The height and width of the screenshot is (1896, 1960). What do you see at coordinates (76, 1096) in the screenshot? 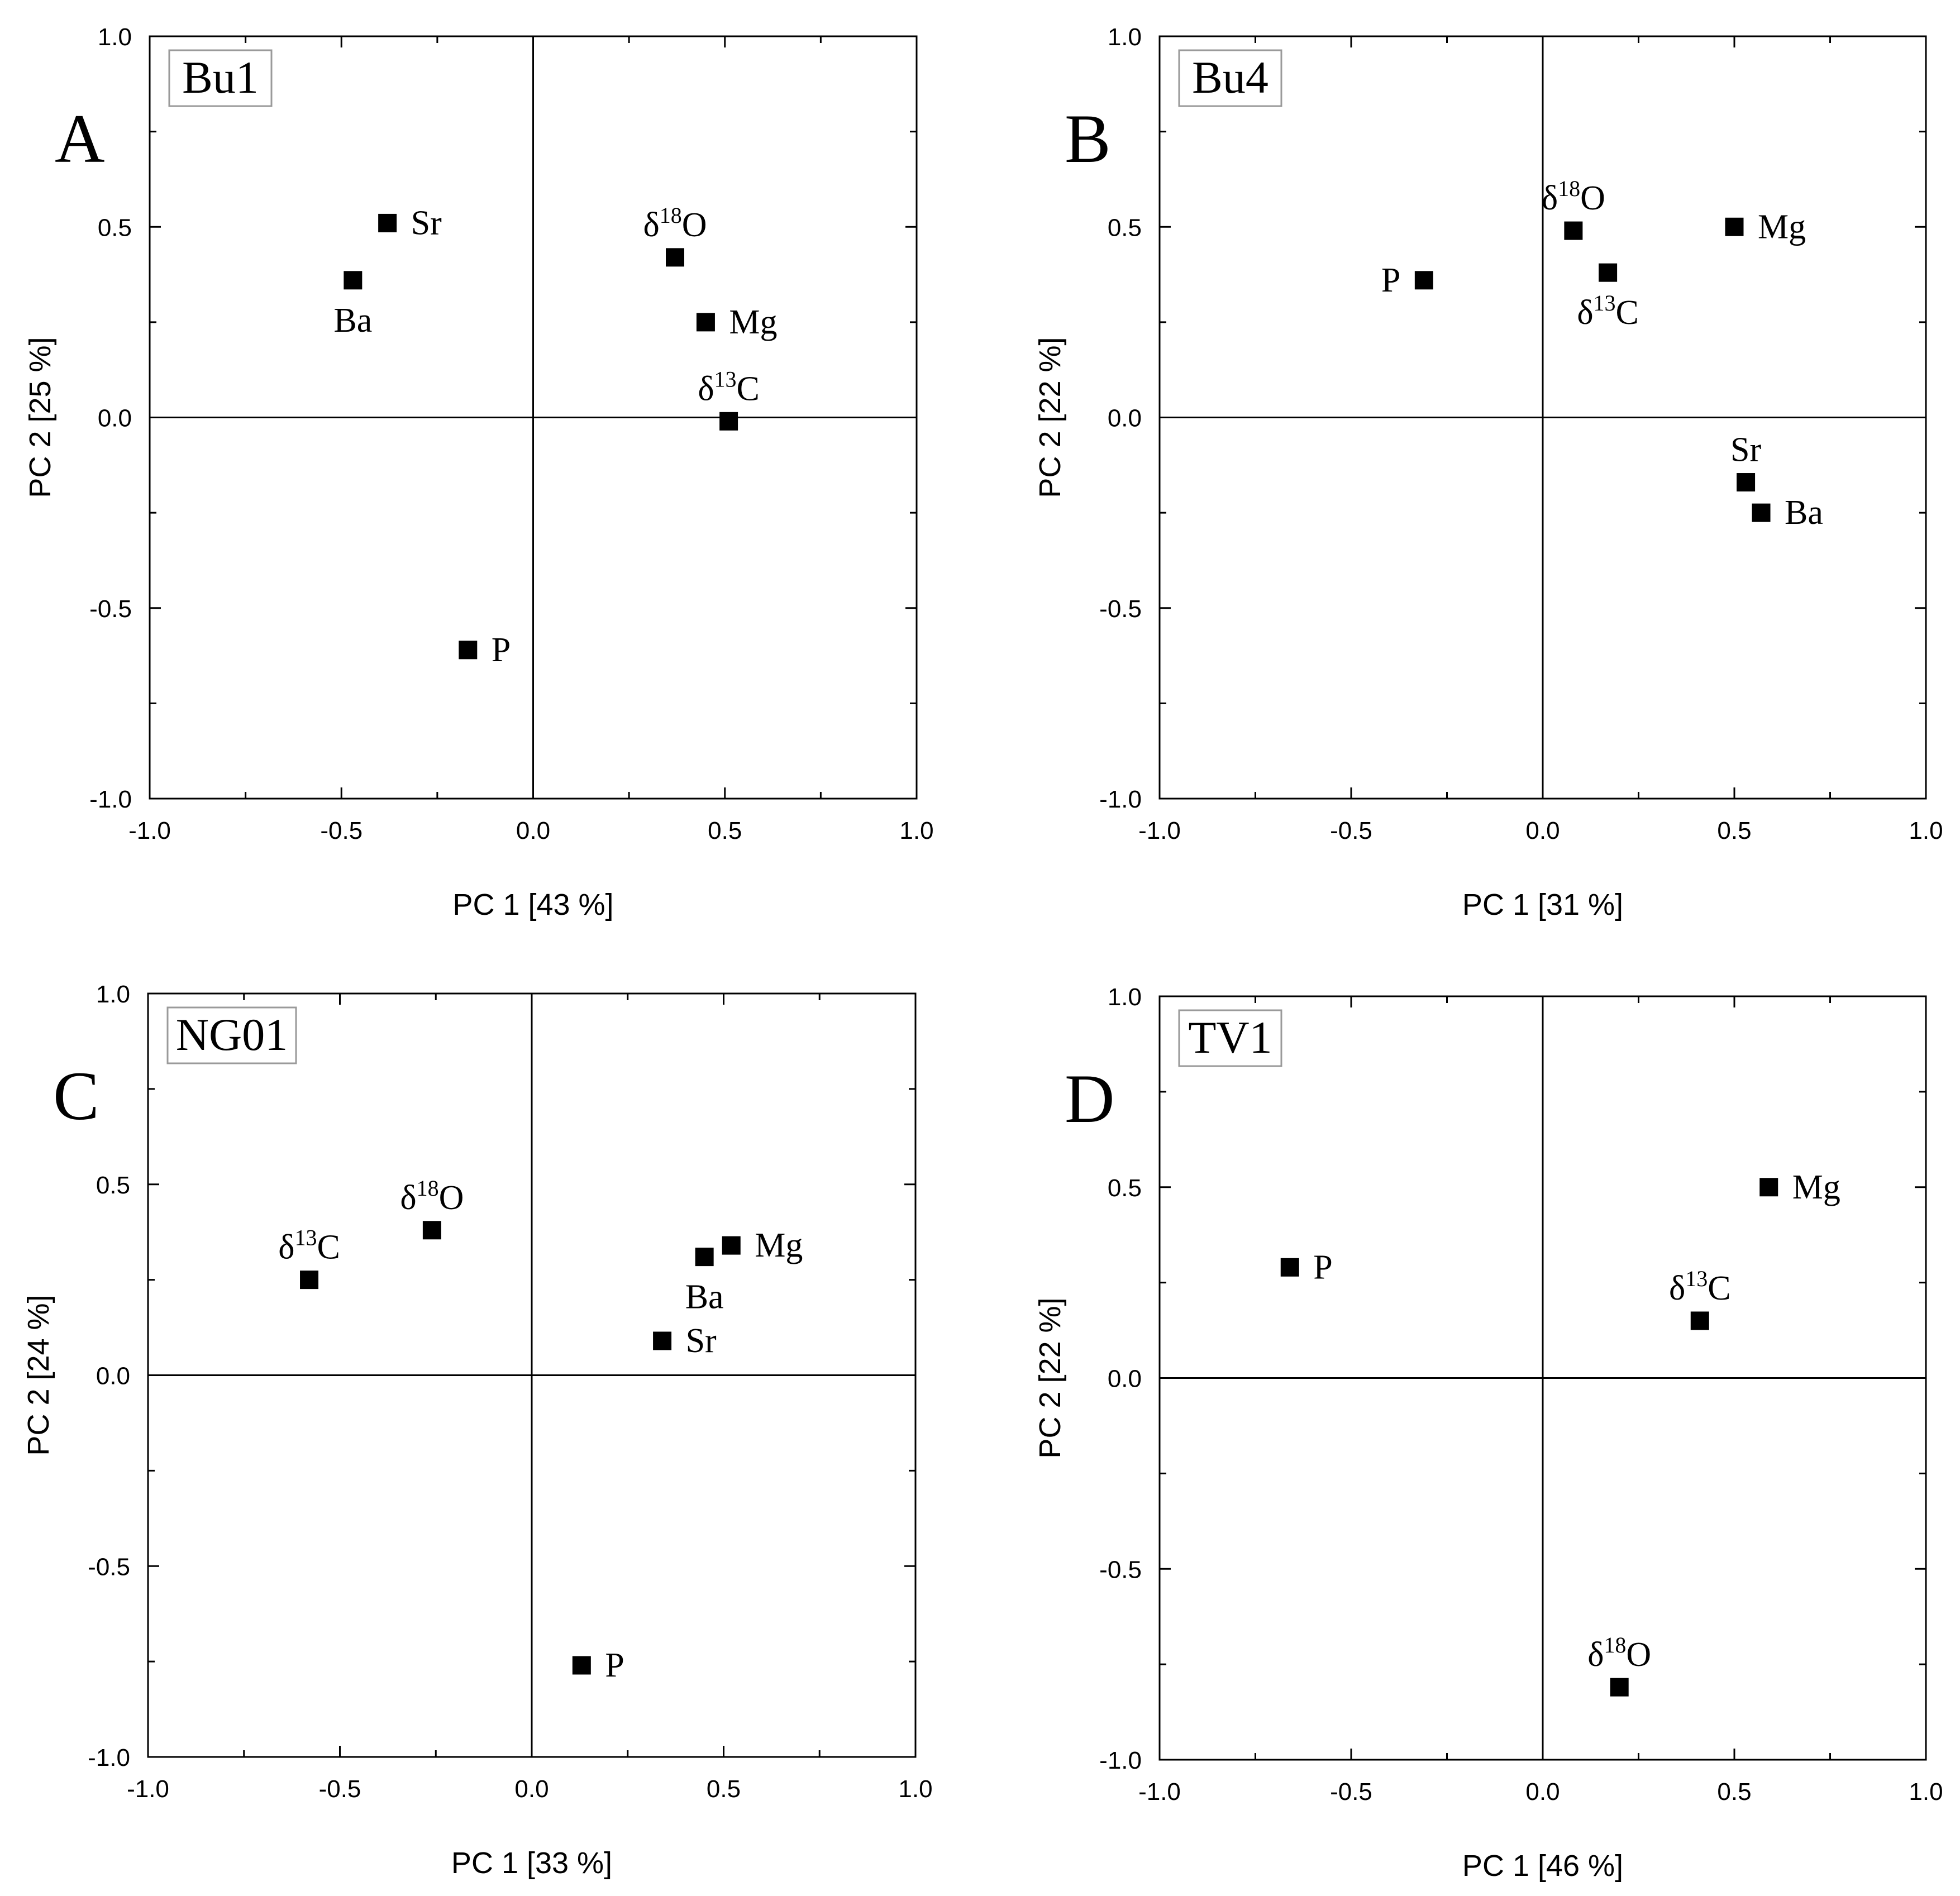
I see `panel-letter: C` at bounding box center [76, 1096].